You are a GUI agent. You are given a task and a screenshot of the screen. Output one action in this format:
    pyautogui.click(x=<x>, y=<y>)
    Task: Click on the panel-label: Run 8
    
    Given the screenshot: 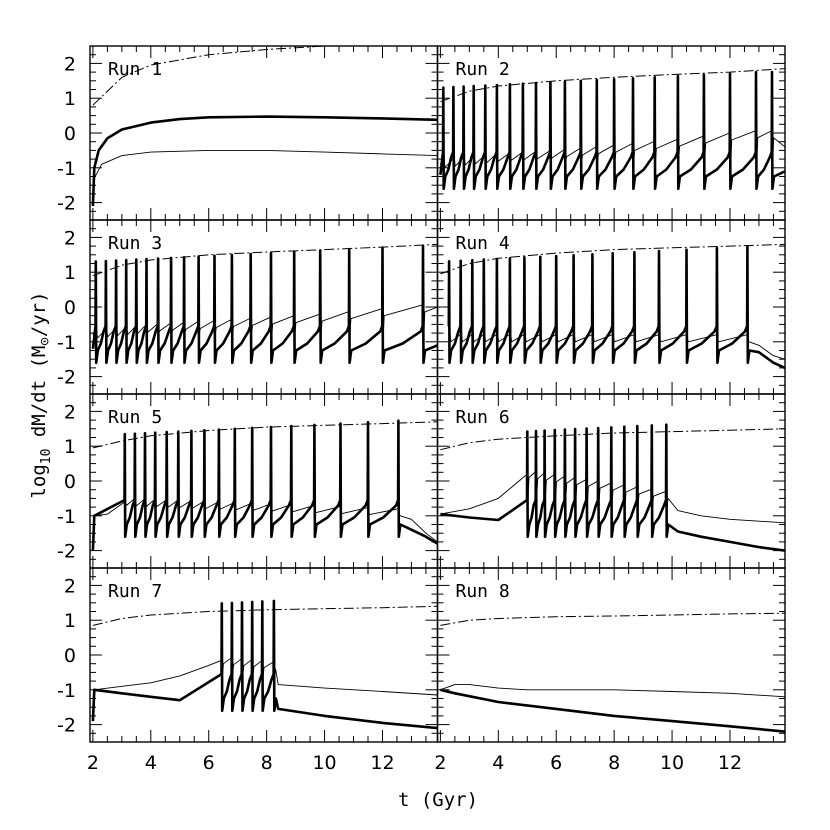 What is the action you would take?
    pyautogui.click(x=483, y=591)
    